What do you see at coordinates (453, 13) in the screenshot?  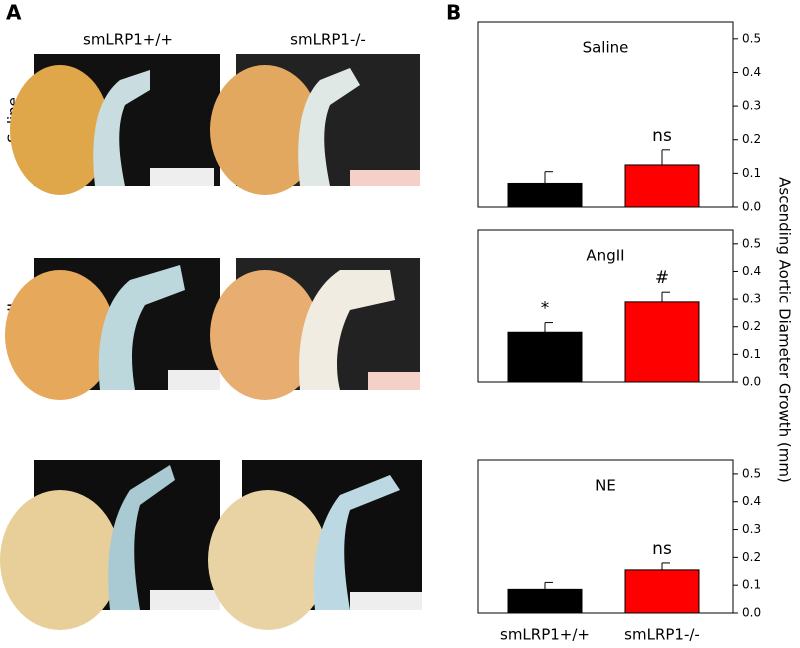 I see `panel-label: B` at bounding box center [453, 13].